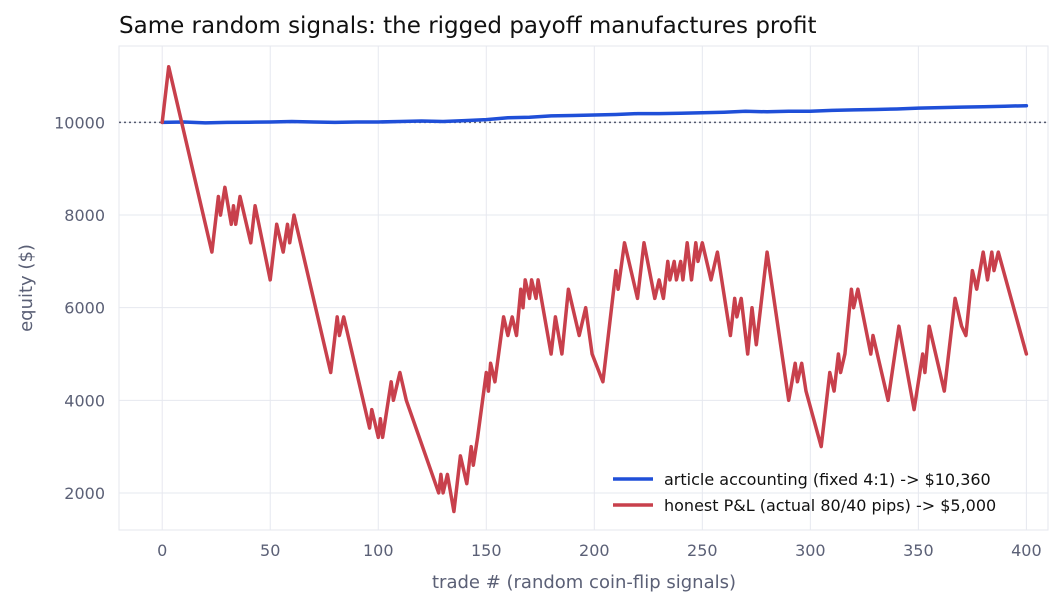 The width and height of the screenshot is (1063, 609). Describe the element at coordinates (918, 550) in the screenshot. I see `x-tick-label: 350` at that location.